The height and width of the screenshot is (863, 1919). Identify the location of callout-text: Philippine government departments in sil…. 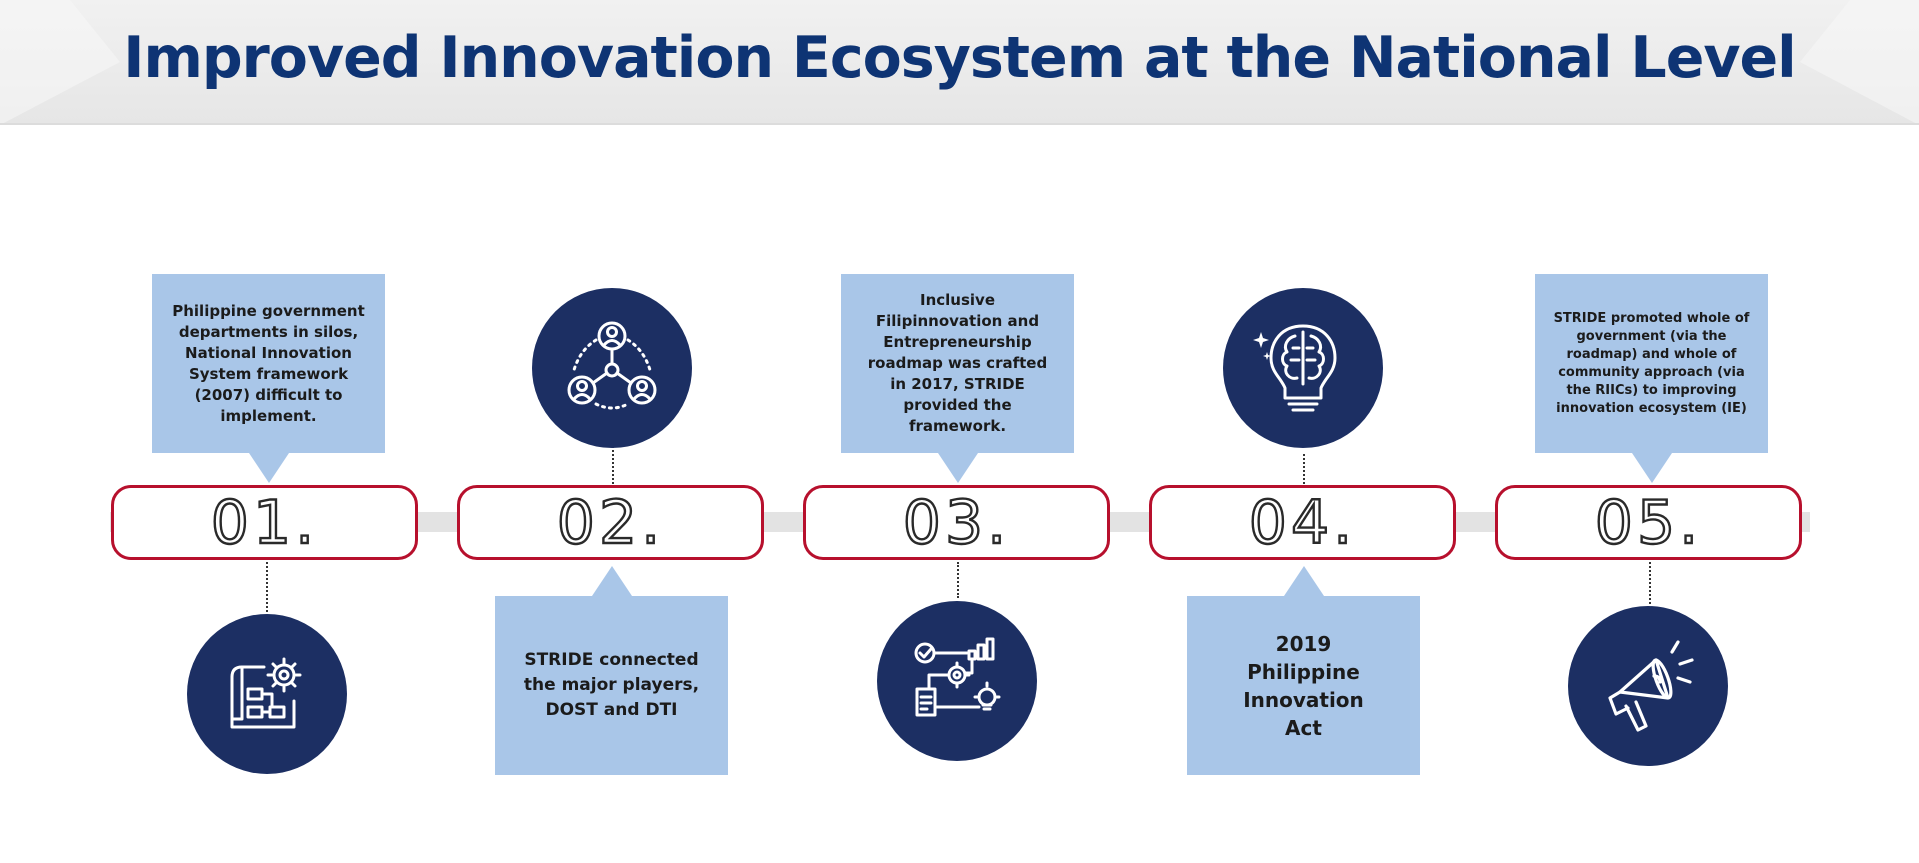
(268, 363).